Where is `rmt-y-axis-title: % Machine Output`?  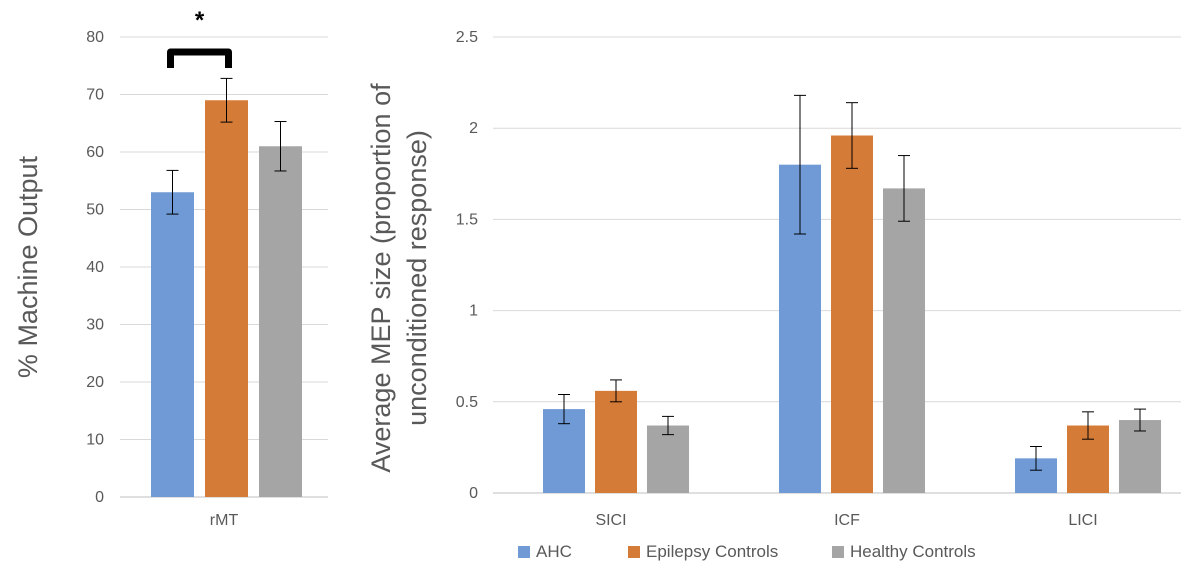
rmt-y-axis-title: % Machine Output is located at coordinates (28, 266).